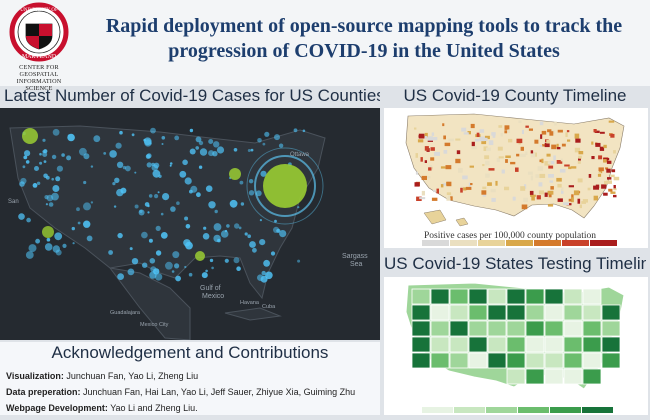  I want to click on county-choropleth-map, so click(516, 178).